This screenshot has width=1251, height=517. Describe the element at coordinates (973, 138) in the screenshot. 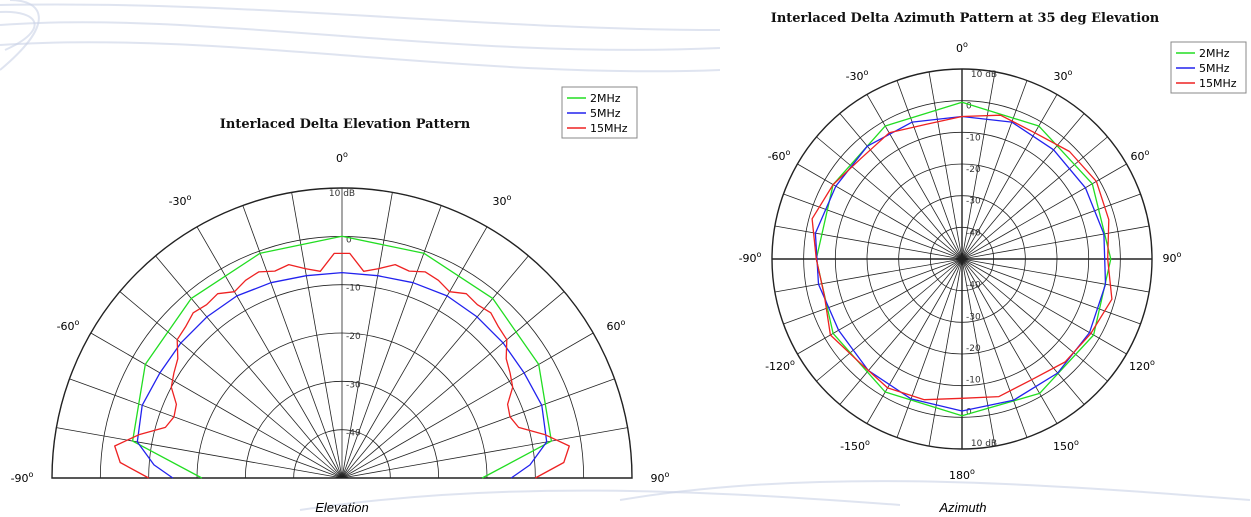

I see `azimuth-radial-tick-top: -10` at that location.